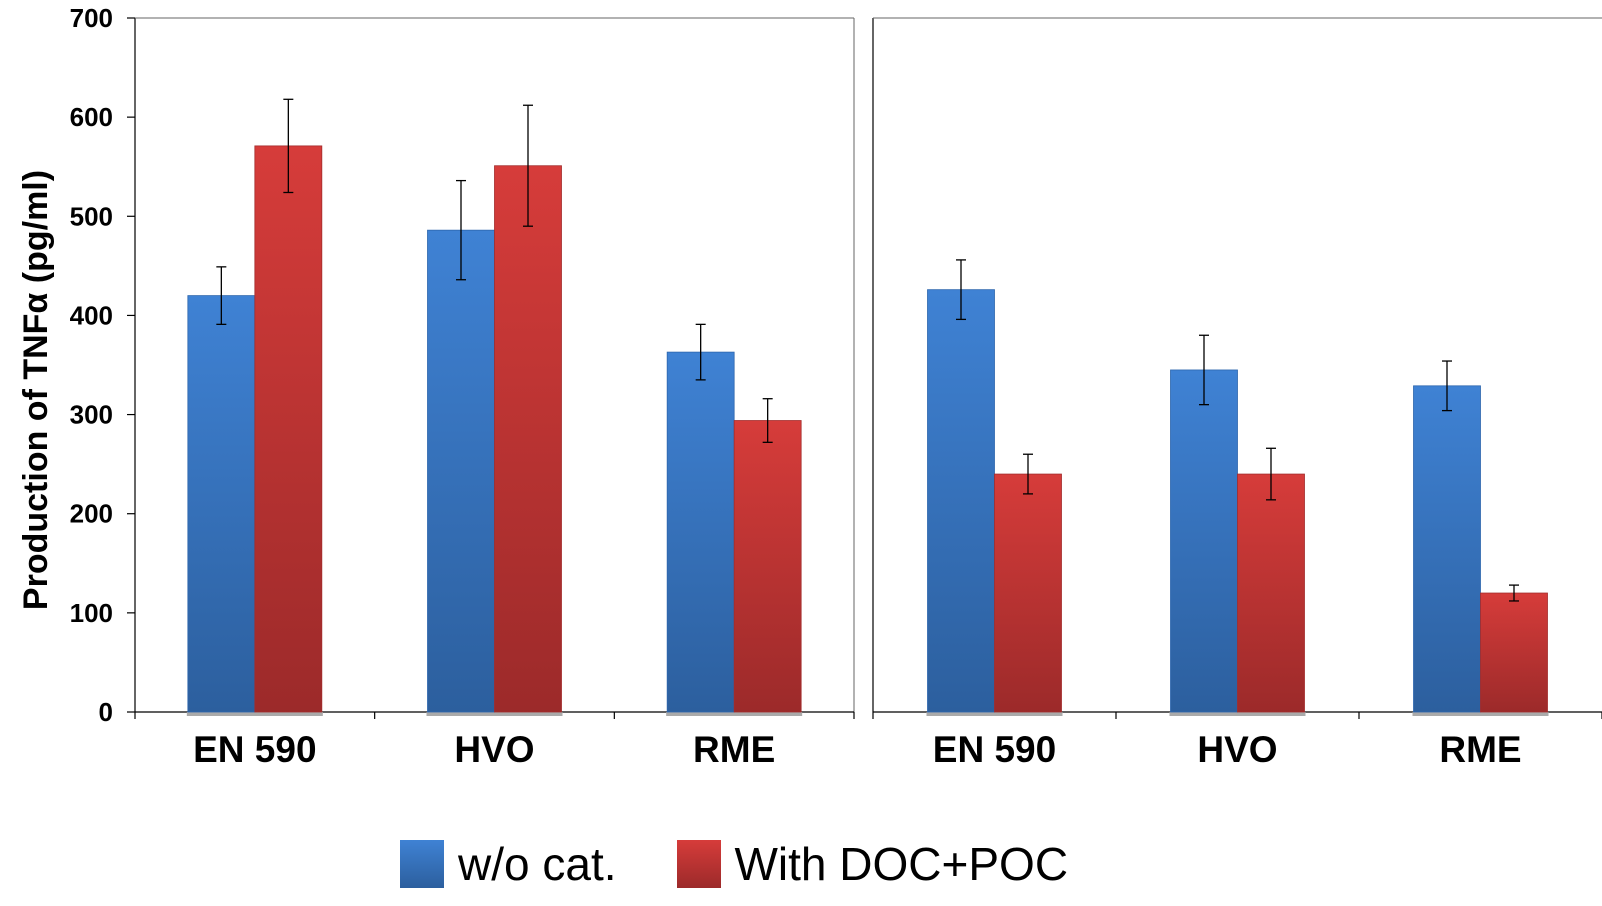 This screenshot has width=1602, height=906. What do you see at coordinates (537, 864) in the screenshot?
I see `legend-label-wo-cat: w/o cat.` at bounding box center [537, 864].